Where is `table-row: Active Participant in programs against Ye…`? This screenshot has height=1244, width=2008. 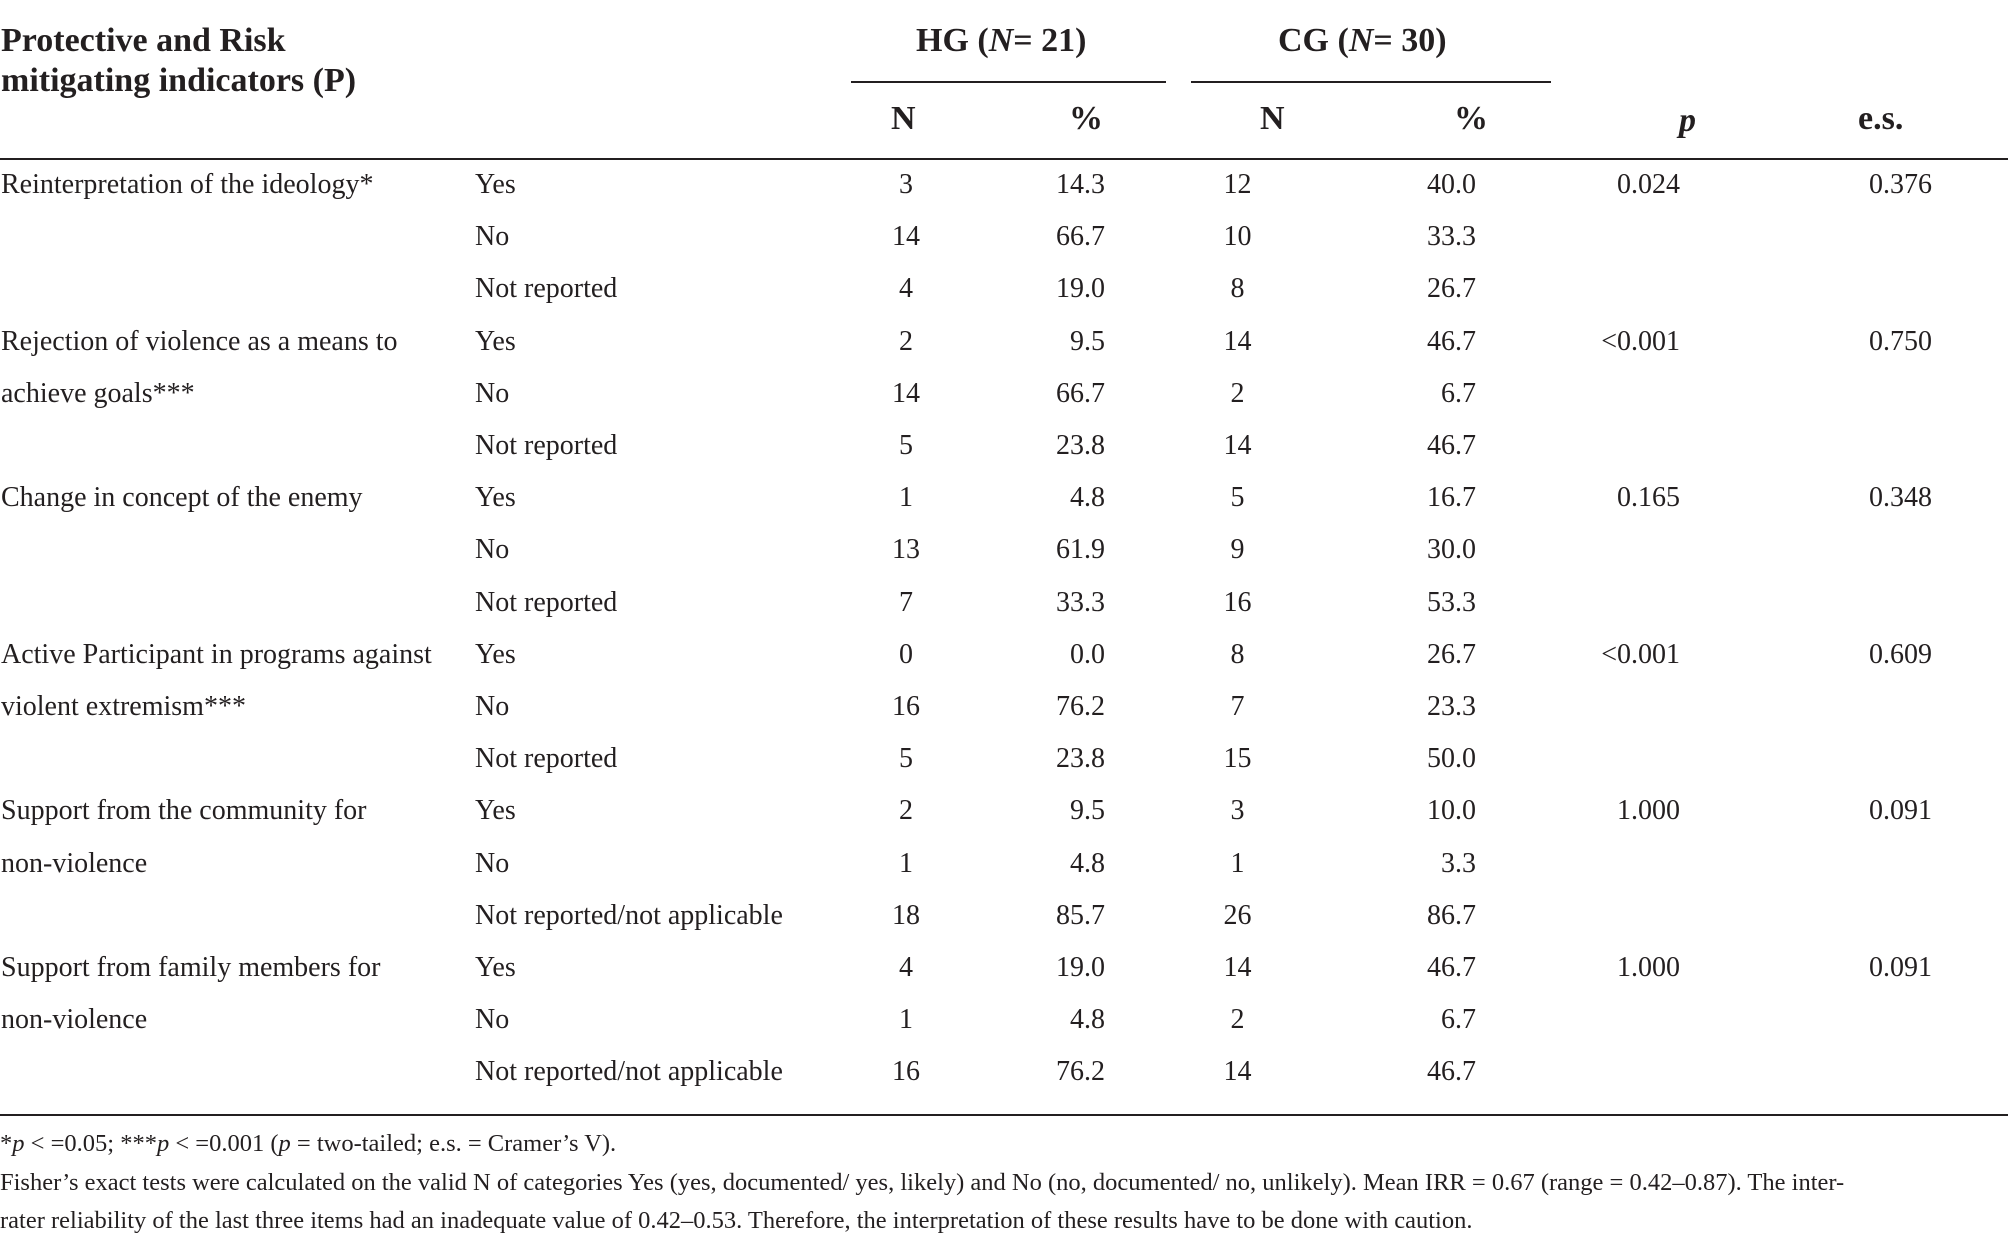
table-row: Active Participant in programs against Ye… is located at coordinates (1004, 655).